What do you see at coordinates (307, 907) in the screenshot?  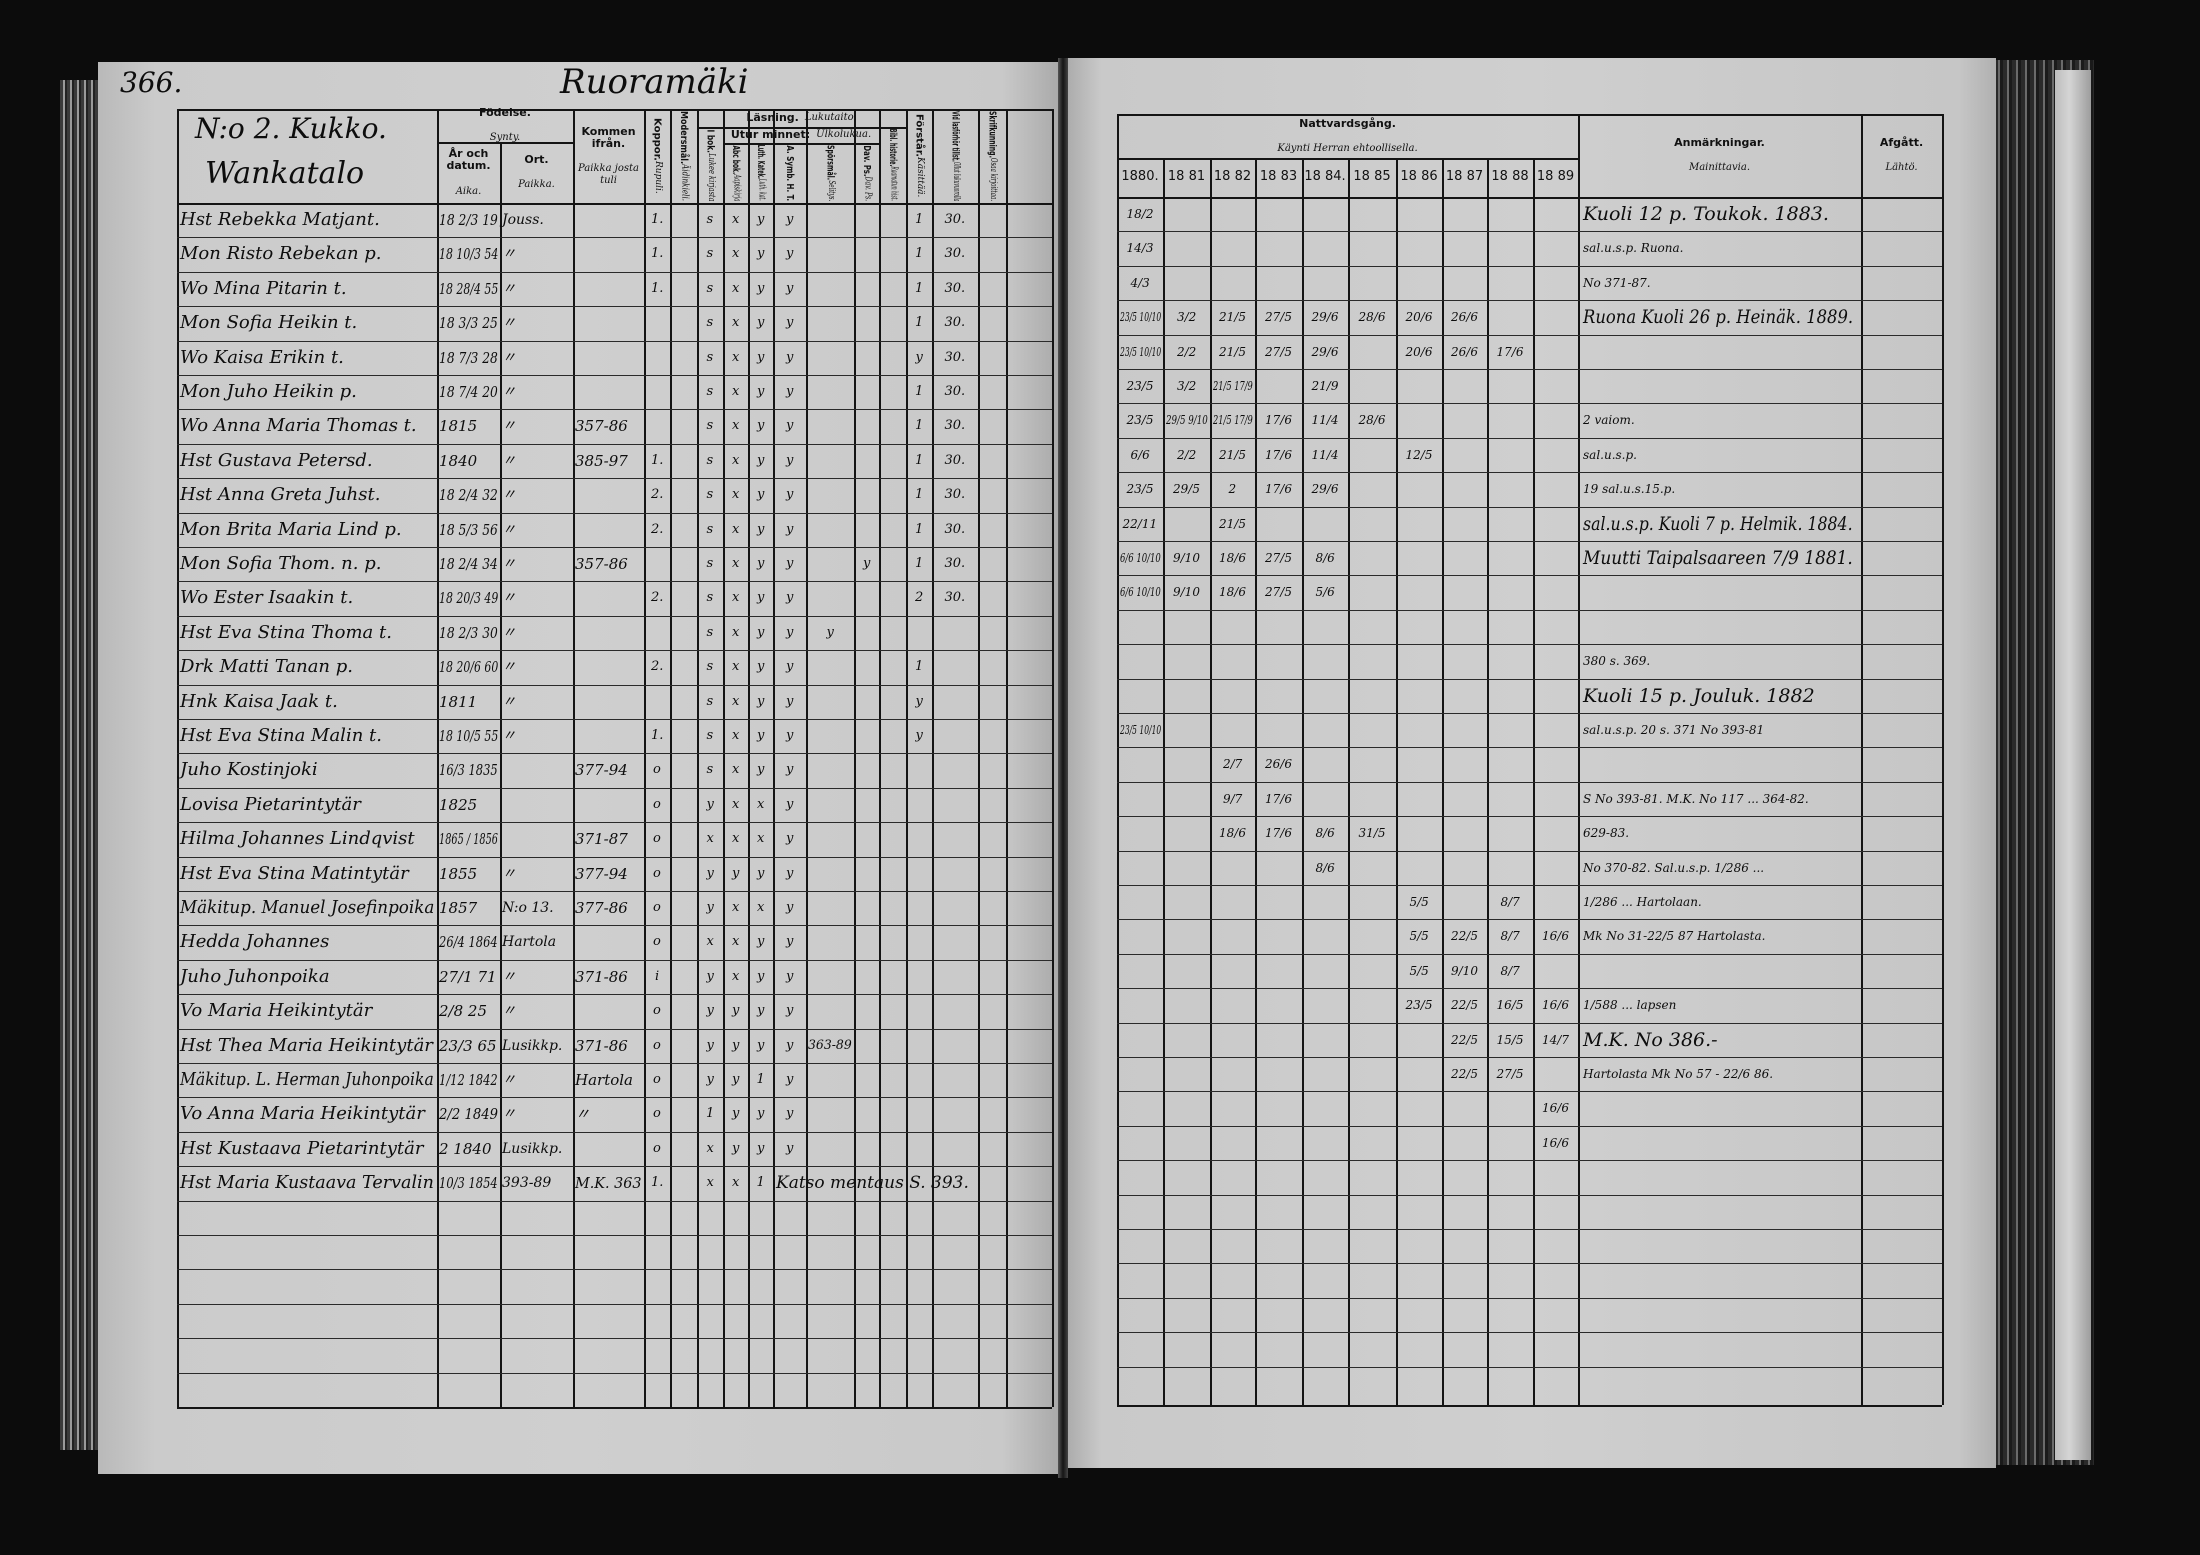 I see `person-name: Mäkitup. Manuel Josefinpoika` at bounding box center [307, 907].